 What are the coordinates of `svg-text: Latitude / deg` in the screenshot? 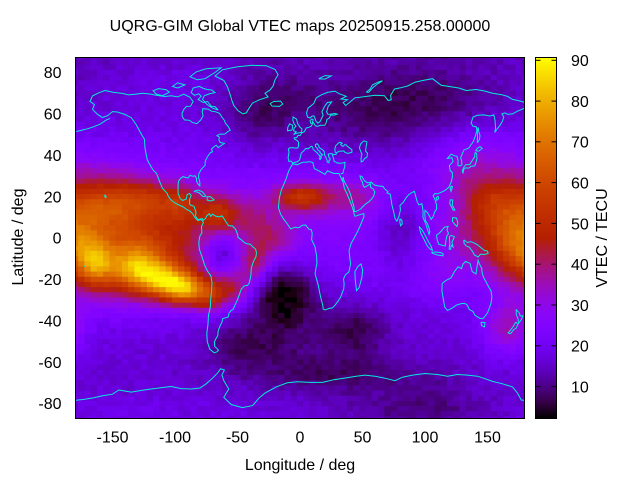 It's located at (18, 237).